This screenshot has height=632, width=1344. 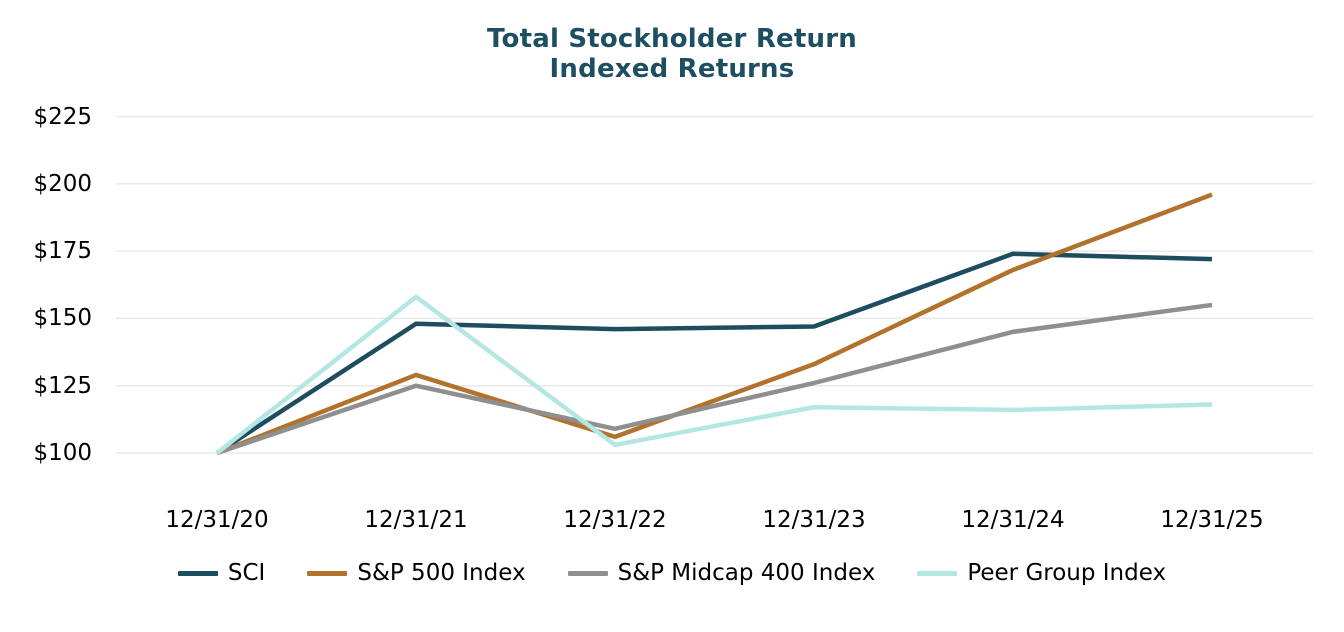 What do you see at coordinates (62, 183) in the screenshot?
I see `y-axis-tick-label: $200` at bounding box center [62, 183].